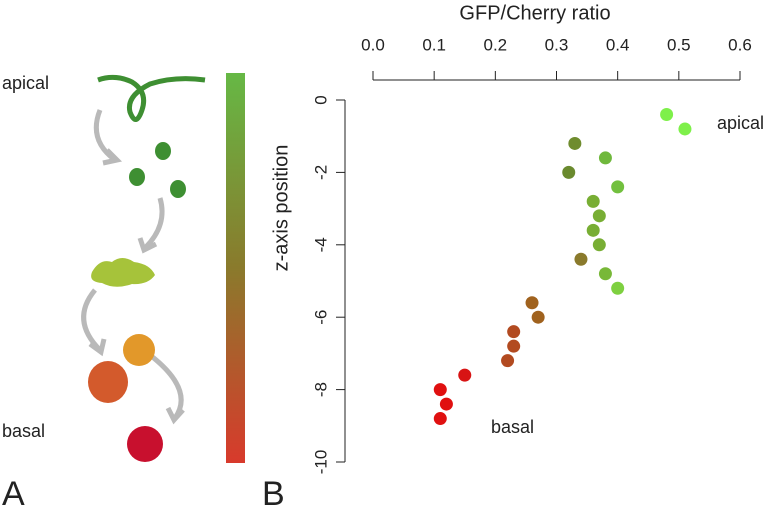  What do you see at coordinates (496, 44) in the screenshot?
I see `x-tick-label: 0.2` at bounding box center [496, 44].